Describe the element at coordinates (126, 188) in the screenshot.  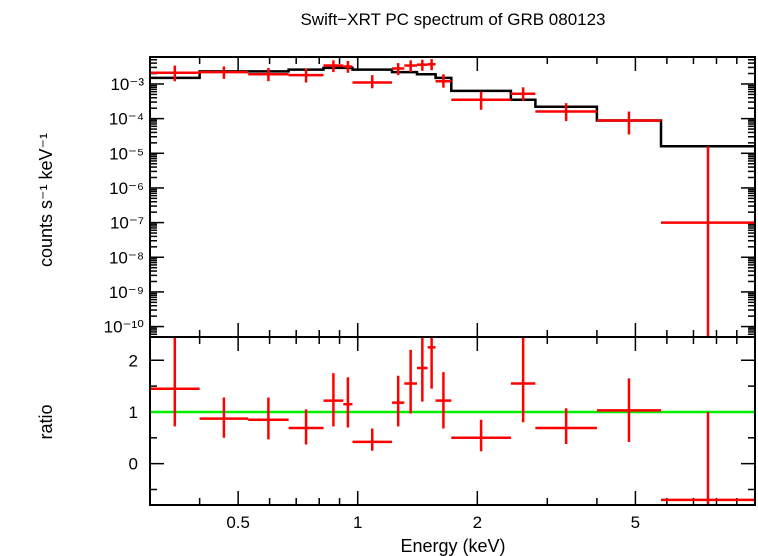
I see `y-tick-label: 10⁻⁶` at that location.